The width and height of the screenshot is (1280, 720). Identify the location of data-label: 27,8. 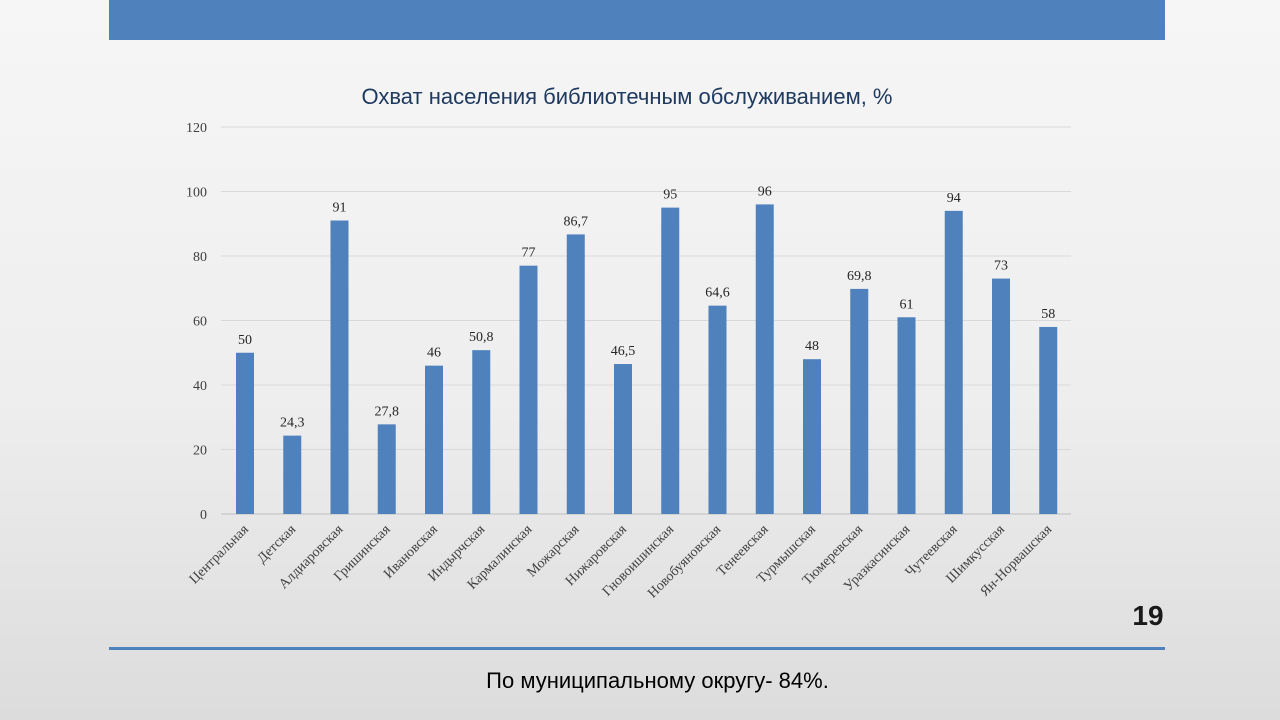
(387, 411).